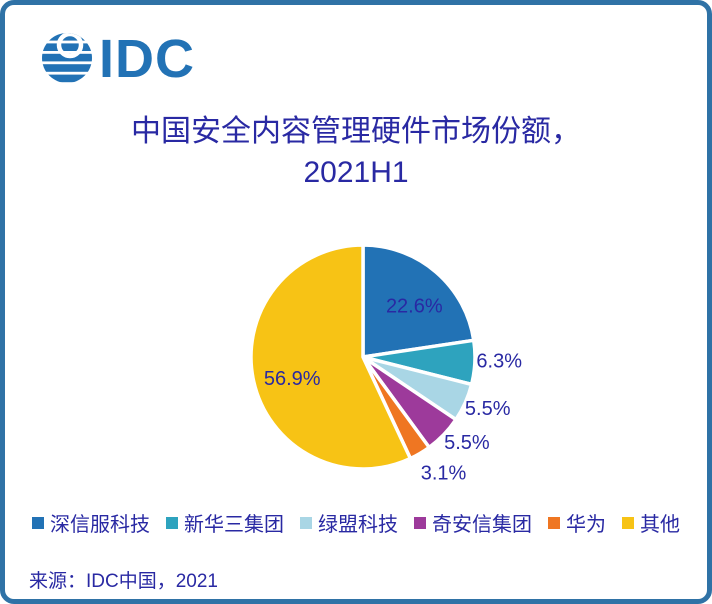 The image size is (712, 604). I want to click on pie-label-奇安信集团: 5.5%, so click(467, 443).